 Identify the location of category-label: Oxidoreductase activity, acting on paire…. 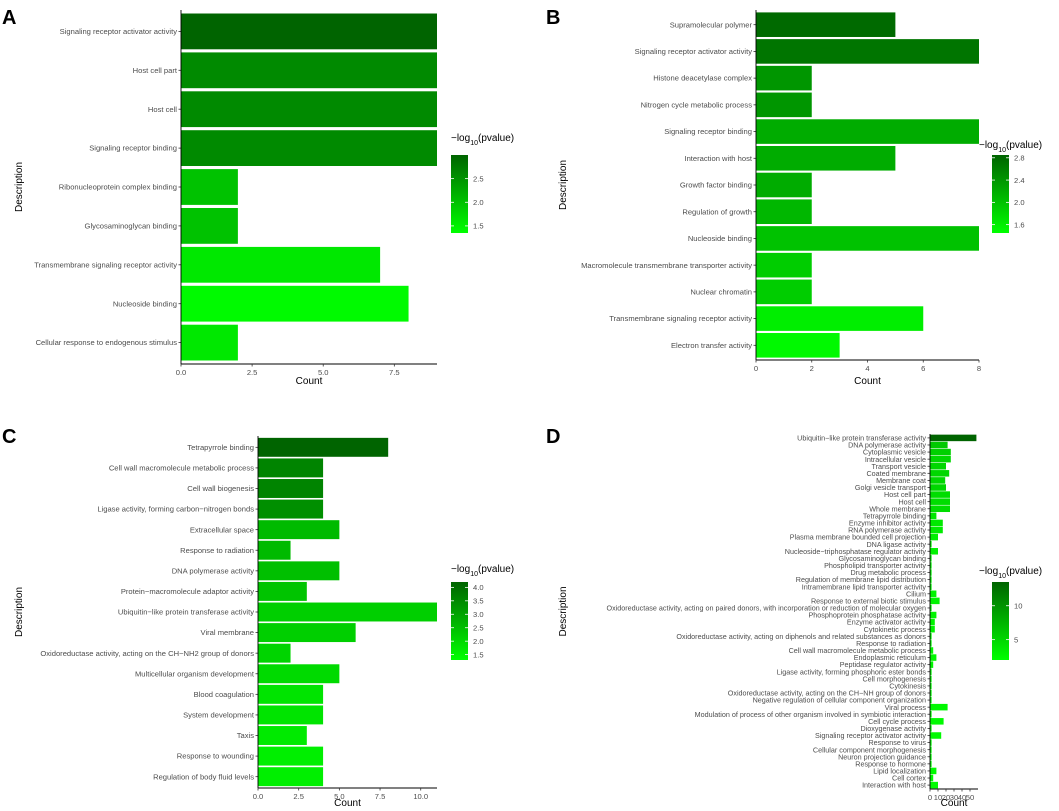
(766, 608).